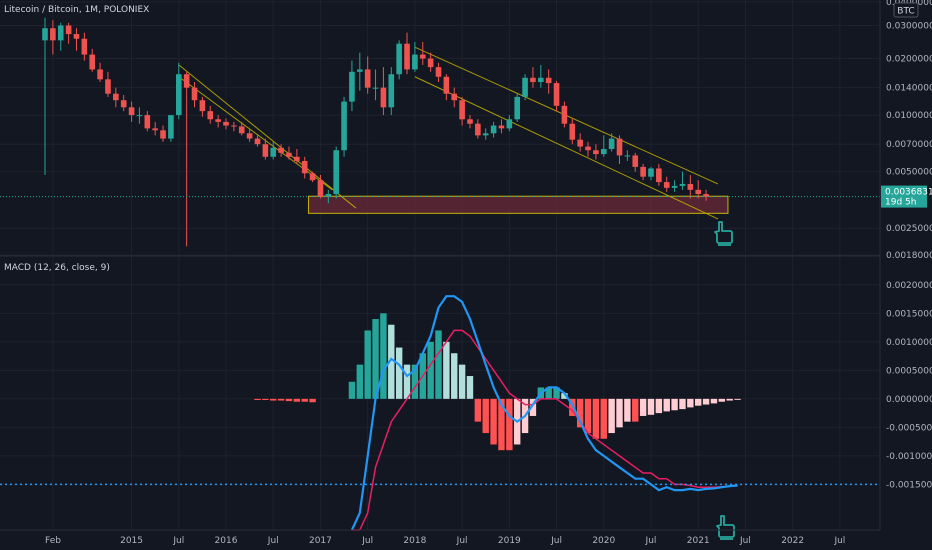  Describe the element at coordinates (76, 10) in the screenshot. I see `symbol-title: Litecoin / Bitcoin, 1M, POLONIEX` at that location.